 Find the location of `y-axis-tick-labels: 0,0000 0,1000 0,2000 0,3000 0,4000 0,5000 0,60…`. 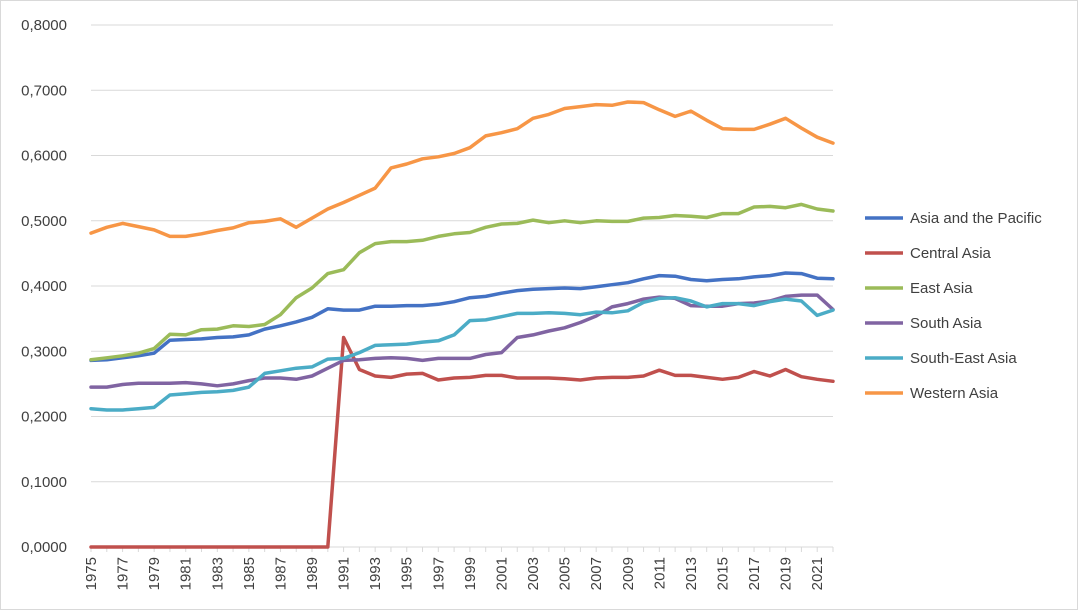

y-axis-tick-labels: 0,0000 0,1000 0,2000 0,3000 0,4000 0,5000 0,60… is located at coordinates (44, 286).